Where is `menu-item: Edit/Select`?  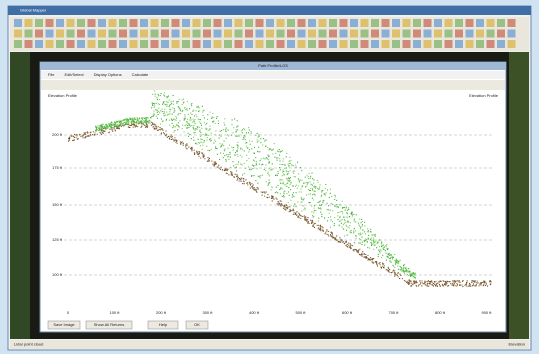 menu-item: Edit/Select is located at coordinates (74, 74).